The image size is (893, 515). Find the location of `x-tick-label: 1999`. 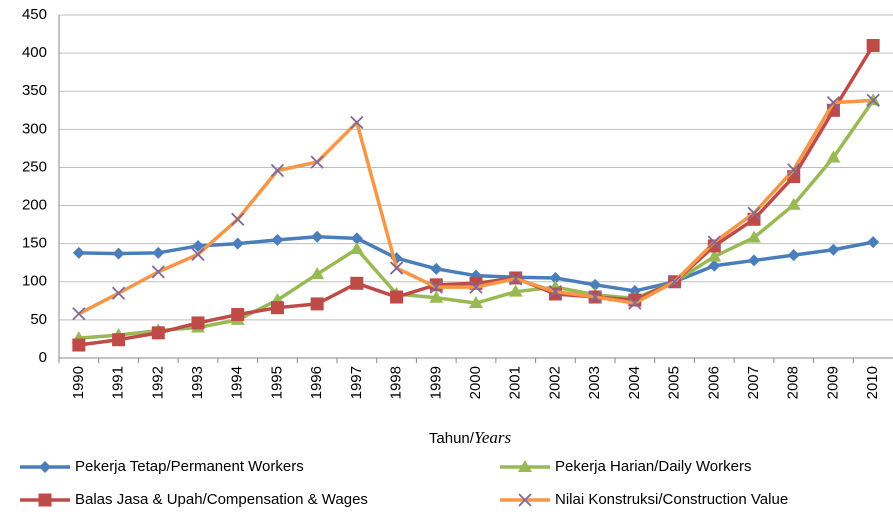

x-tick-label: 1999 is located at coordinates (435, 382).